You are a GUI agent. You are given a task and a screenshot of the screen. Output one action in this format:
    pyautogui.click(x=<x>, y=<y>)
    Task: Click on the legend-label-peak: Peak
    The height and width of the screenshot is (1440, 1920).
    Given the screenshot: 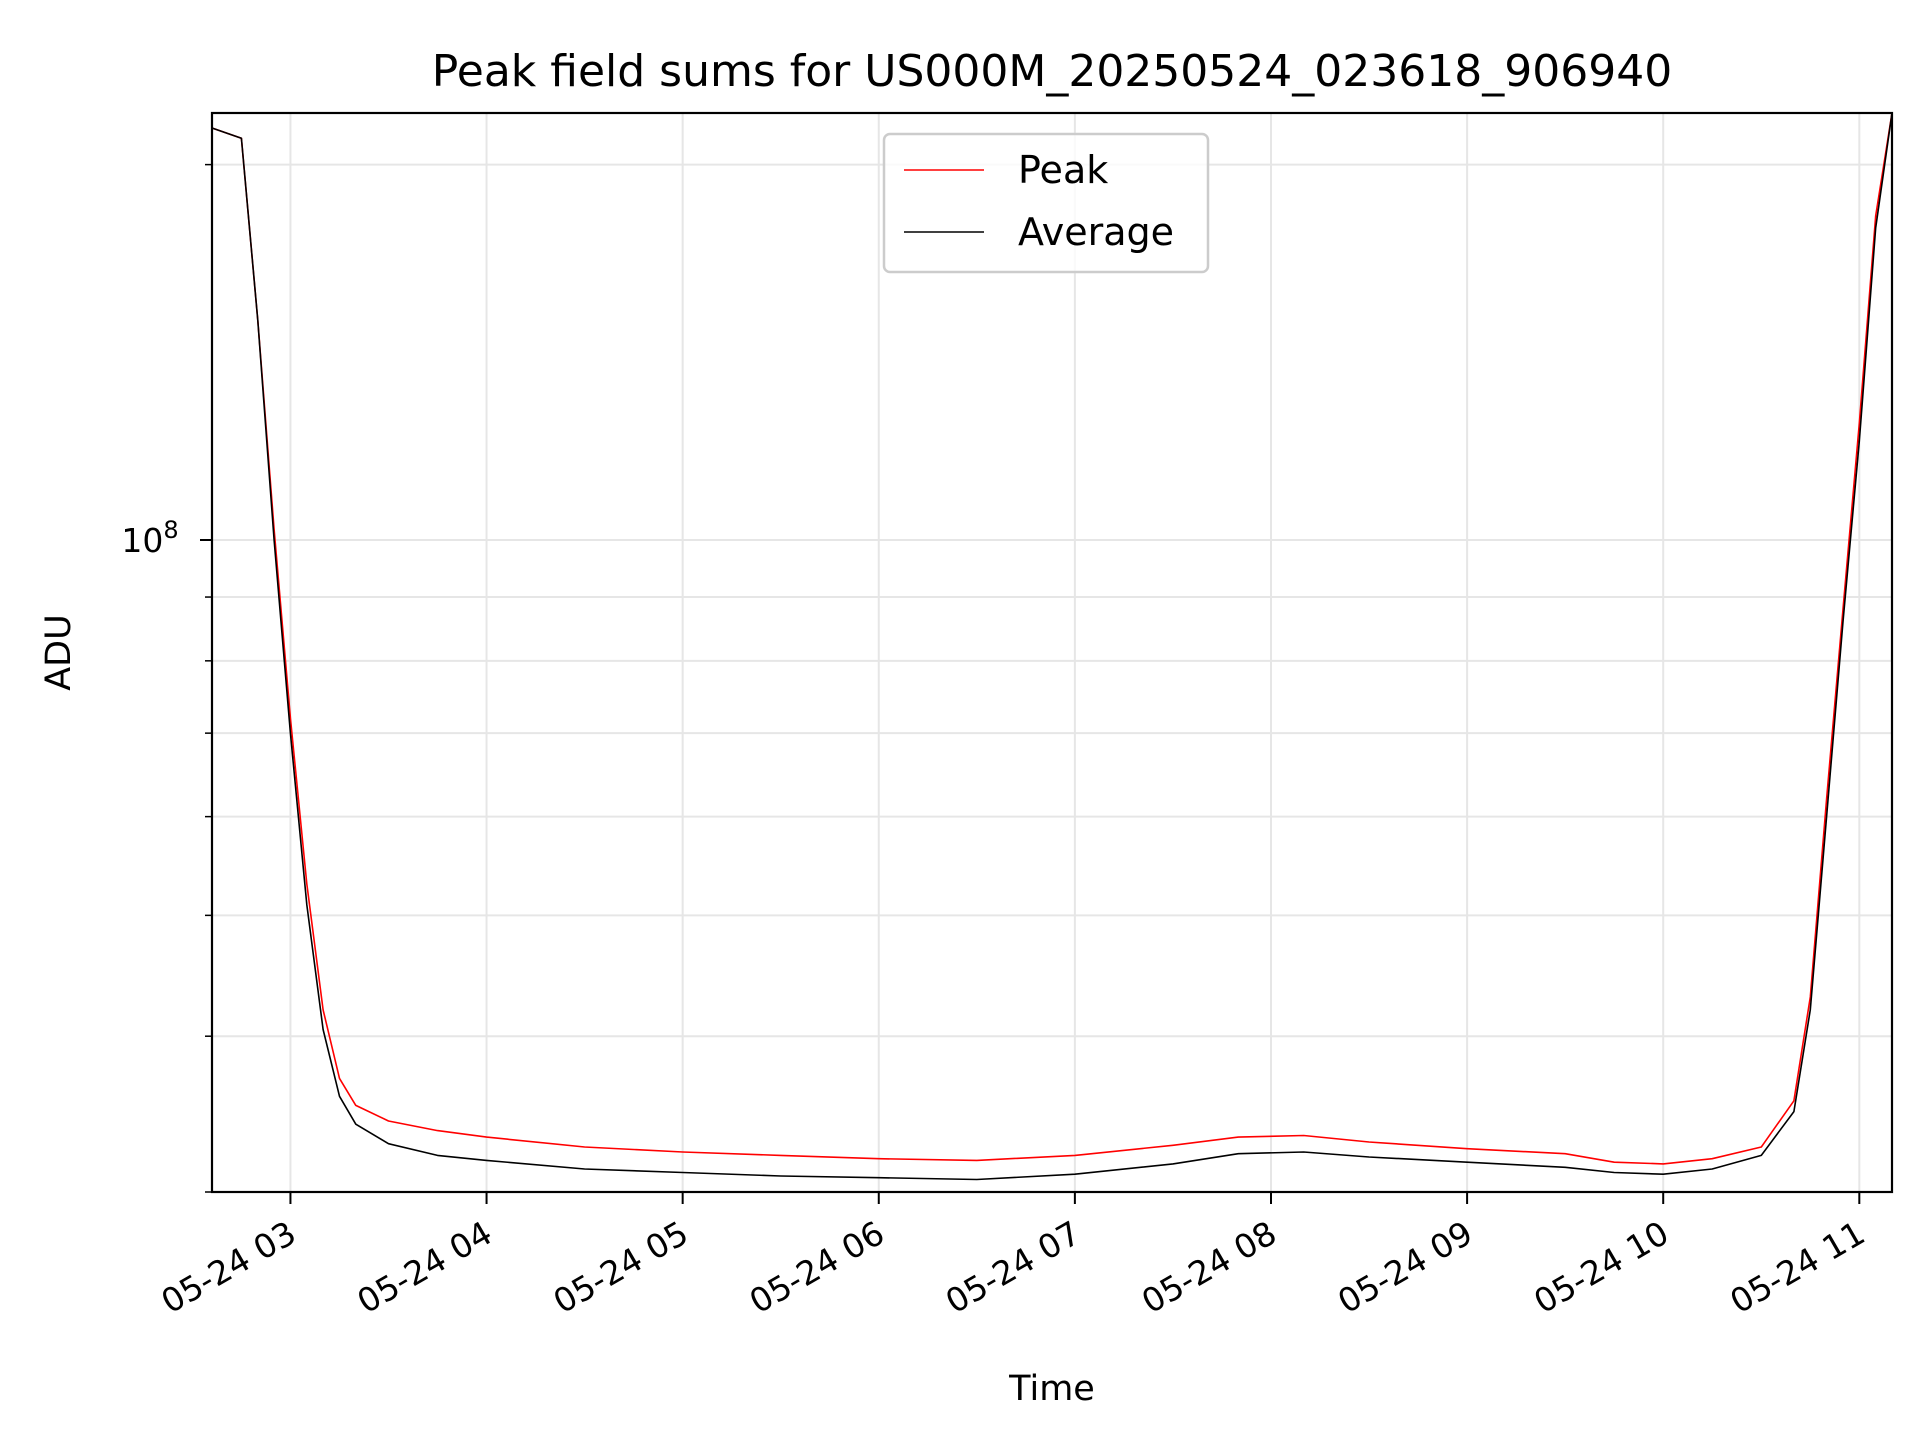 What is the action you would take?
    pyautogui.click(x=1063, y=170)
    